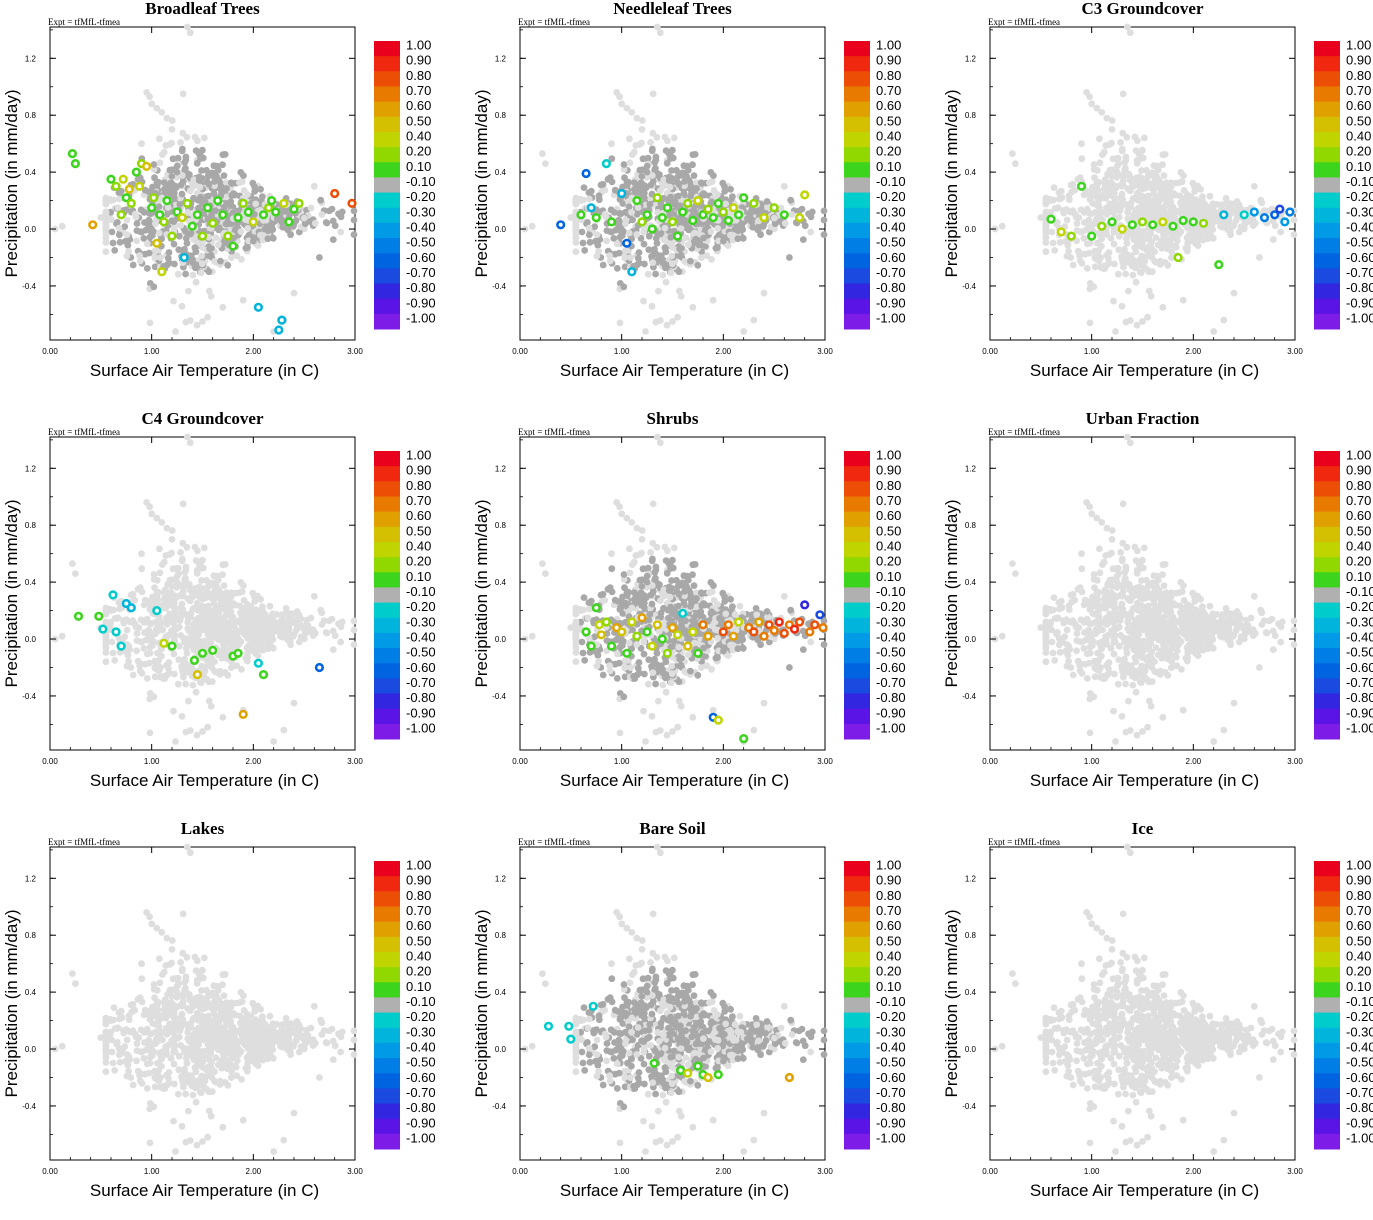 Image resolution: width=1373 pixels, height=1220 pixels. Describe the element at coordinates (724, 351) in the screenshot. I see `x-tick-label: 2.00` at that location.